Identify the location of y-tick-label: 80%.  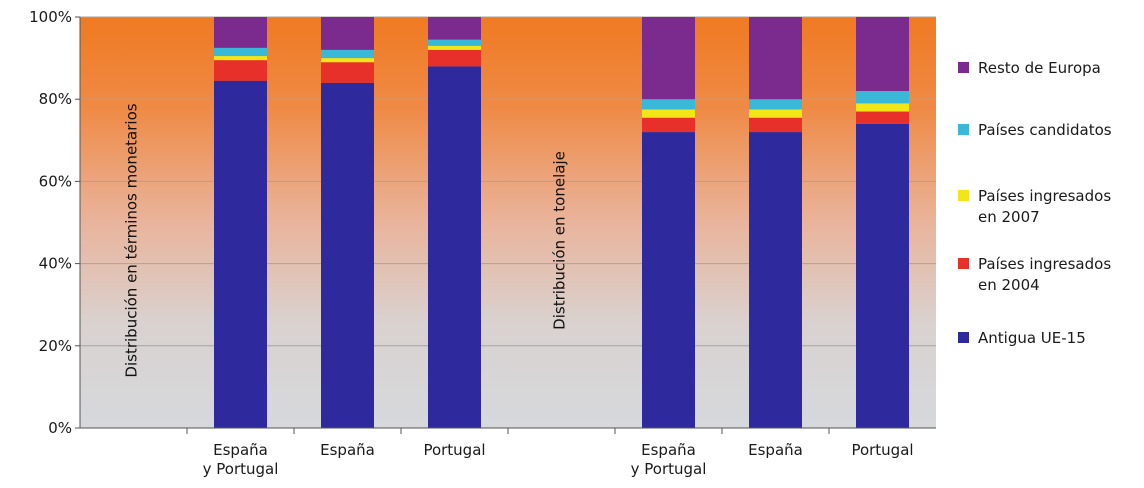
(55, 99).